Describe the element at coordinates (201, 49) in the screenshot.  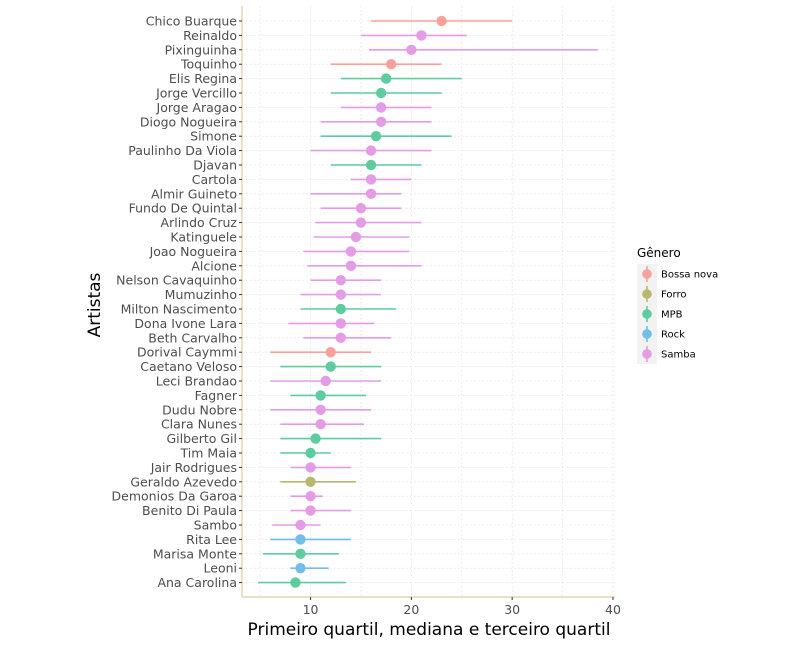
I see `y-tick-label: Pixinguinha` at that location.